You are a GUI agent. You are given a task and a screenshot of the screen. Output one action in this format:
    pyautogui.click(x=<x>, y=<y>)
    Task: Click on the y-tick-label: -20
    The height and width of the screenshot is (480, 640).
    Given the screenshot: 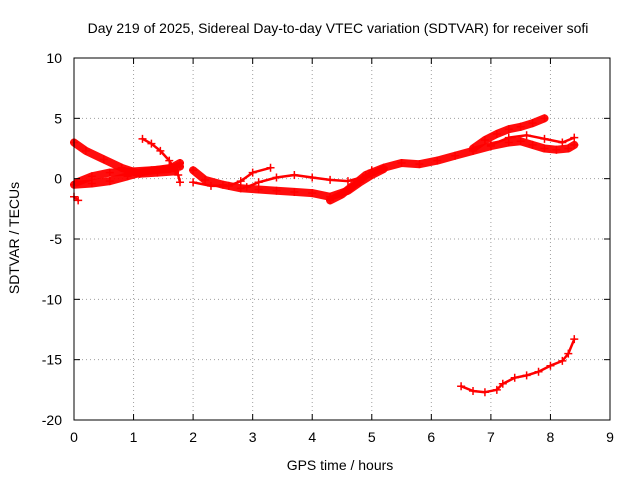 What is the action you would take?
    pyautogui.click(x=52, y=420)
    